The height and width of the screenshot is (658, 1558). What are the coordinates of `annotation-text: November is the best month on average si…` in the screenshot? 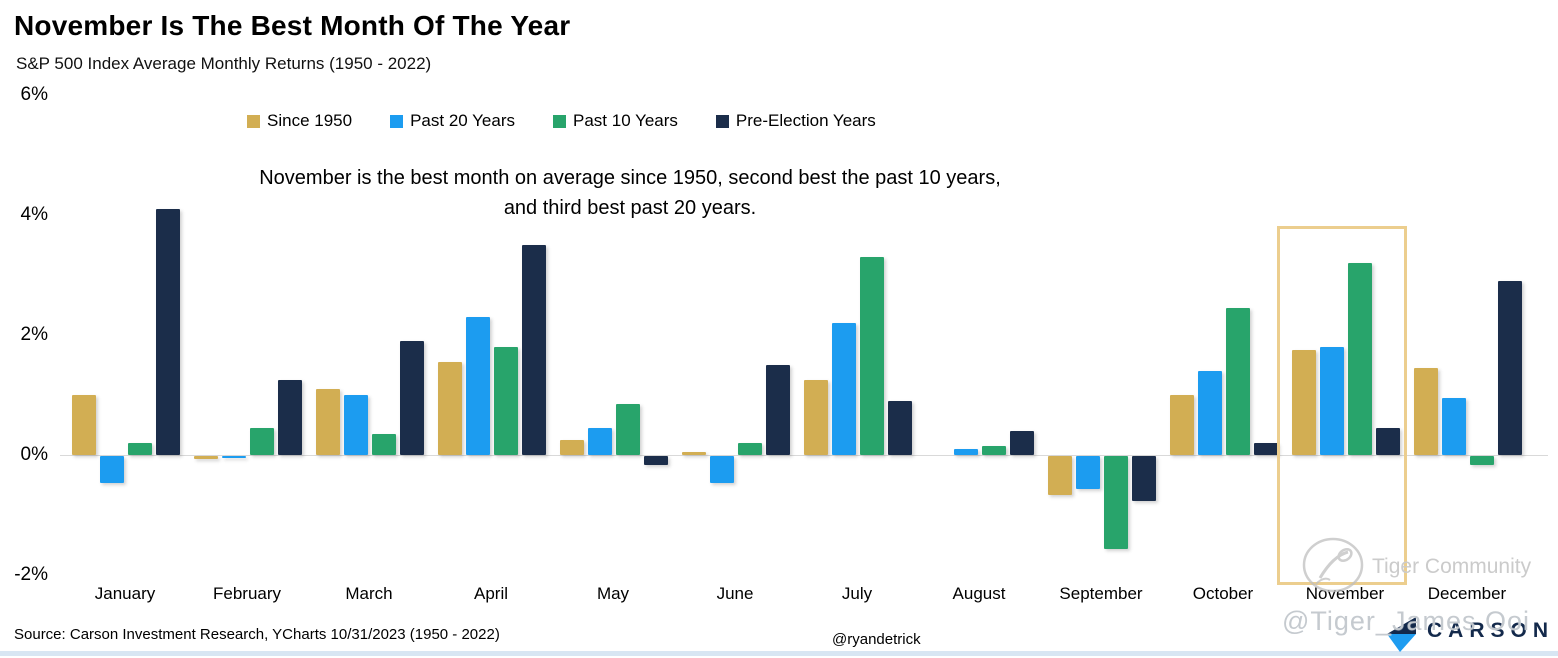 It's located at (630, 193).